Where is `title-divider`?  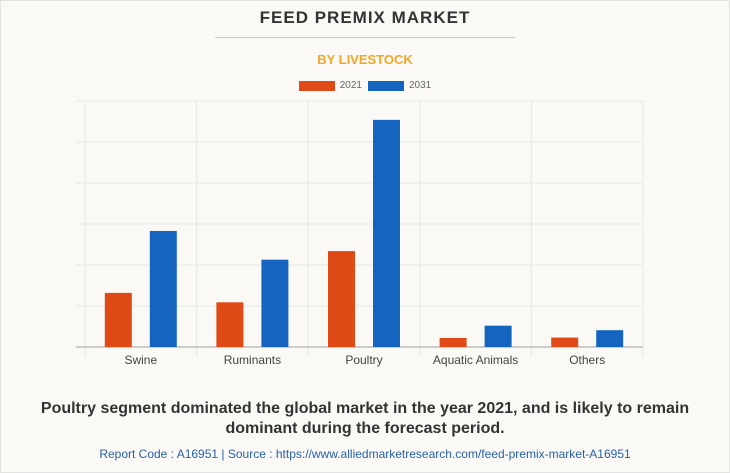
title-divider is located at coordinates (365, 37).